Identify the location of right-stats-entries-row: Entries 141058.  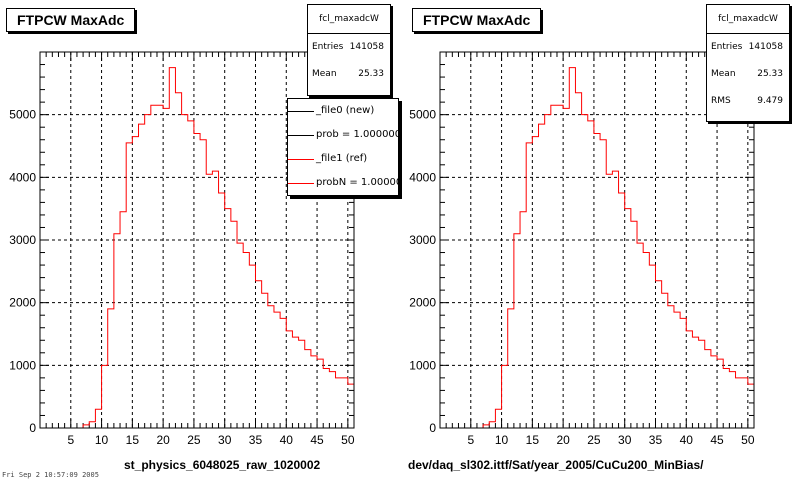
(748, 47).